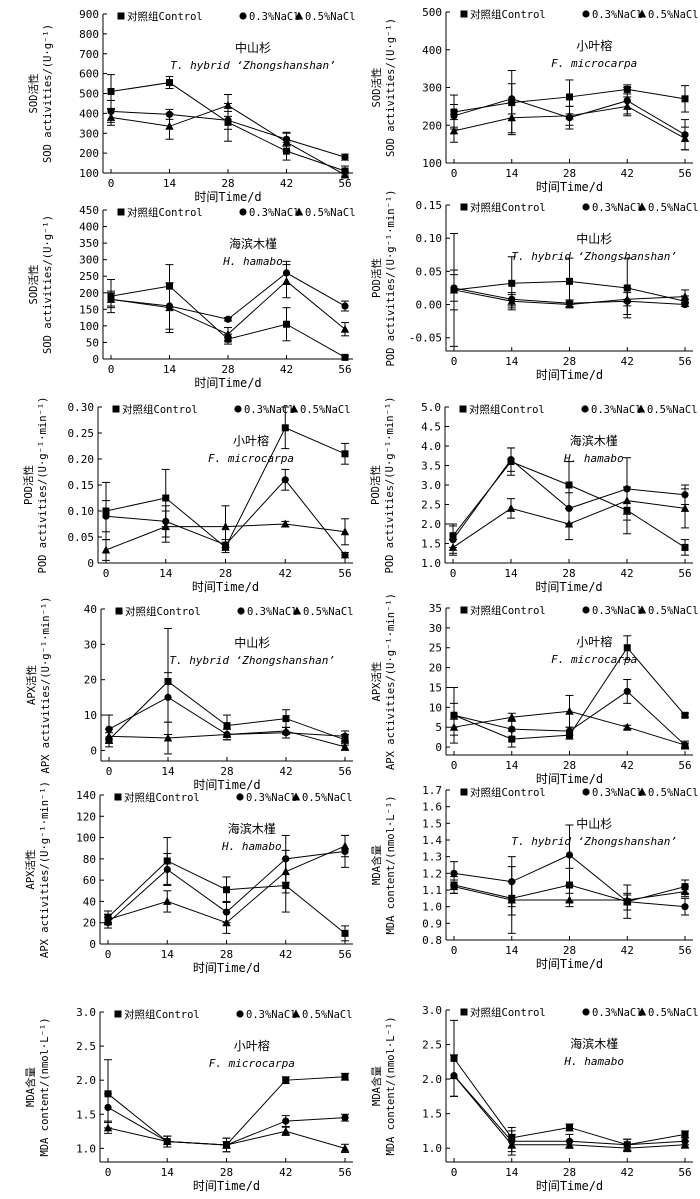 The height and width of the screenshot is (1199, 700). Describe the element at coordinates (86, 1012) in the screenshot. I see `y-tick-label: 3.0` at that location.